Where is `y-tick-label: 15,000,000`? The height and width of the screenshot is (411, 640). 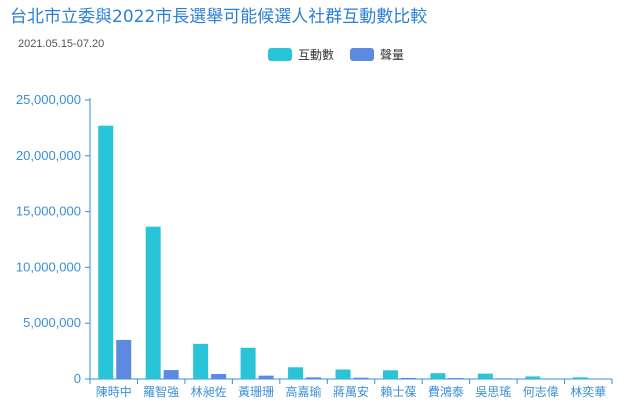 y-tick-label: 15,000,000 is located at coordinates (48, 211).